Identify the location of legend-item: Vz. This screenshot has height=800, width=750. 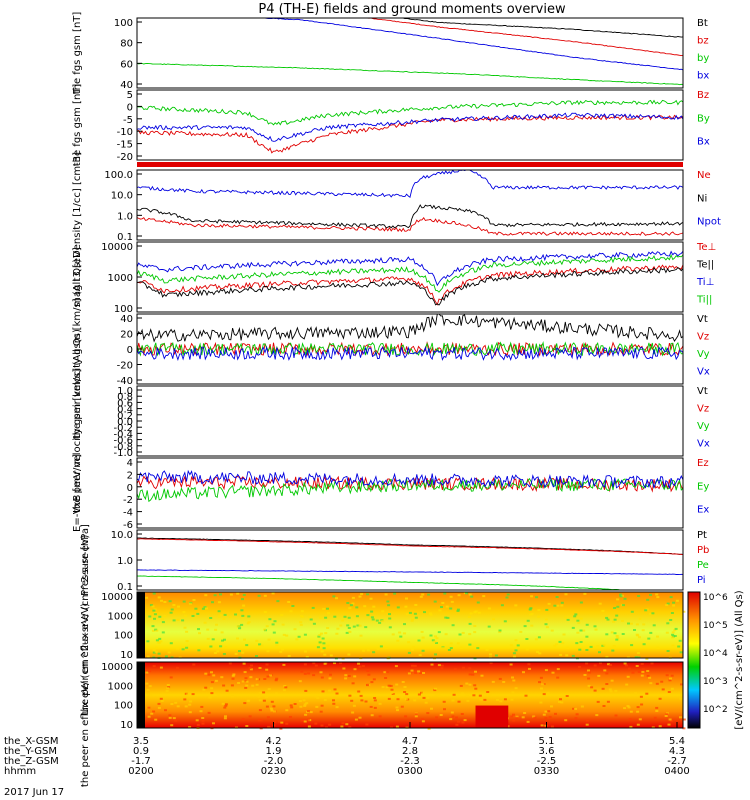
(703, 409).